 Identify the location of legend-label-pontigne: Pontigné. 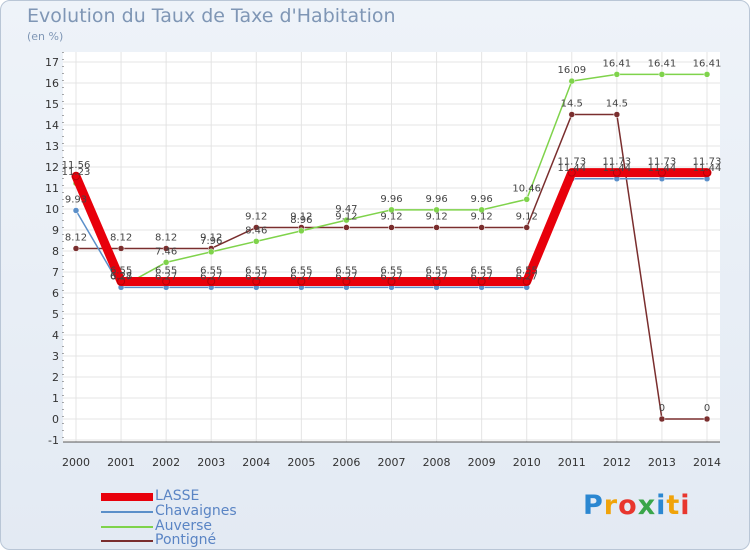
(186, 540).